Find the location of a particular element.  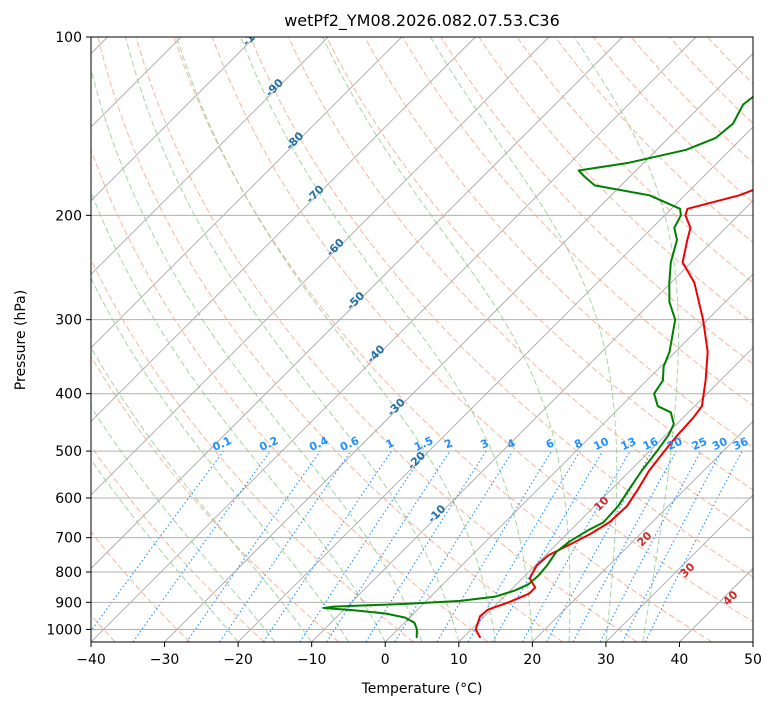

y-axis-title: Pressure (hPa) is located at coordinates (21, 340).